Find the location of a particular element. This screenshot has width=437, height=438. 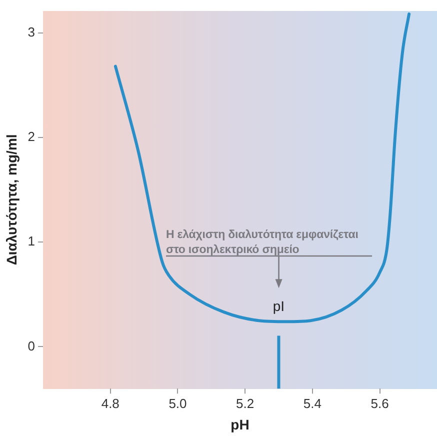

x-tick-label: 4.8 is located at coordinates (110, 403).